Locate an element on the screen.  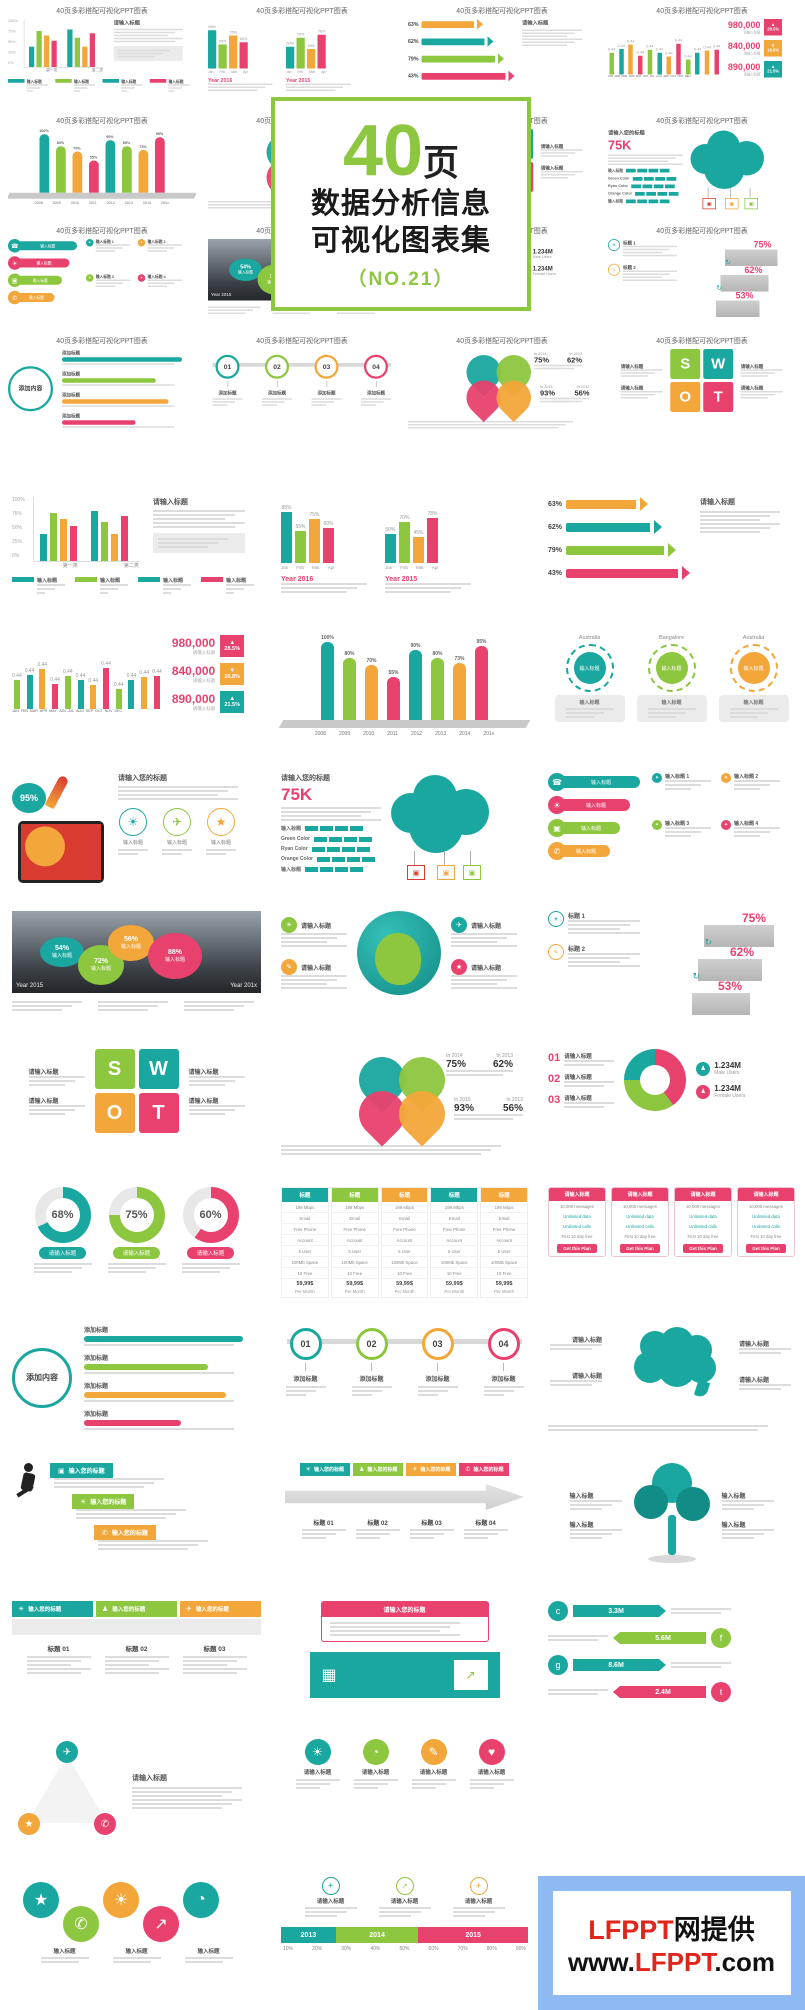
kpi-text: 840,000 请输入标题 is located at coordinates (744, 48).